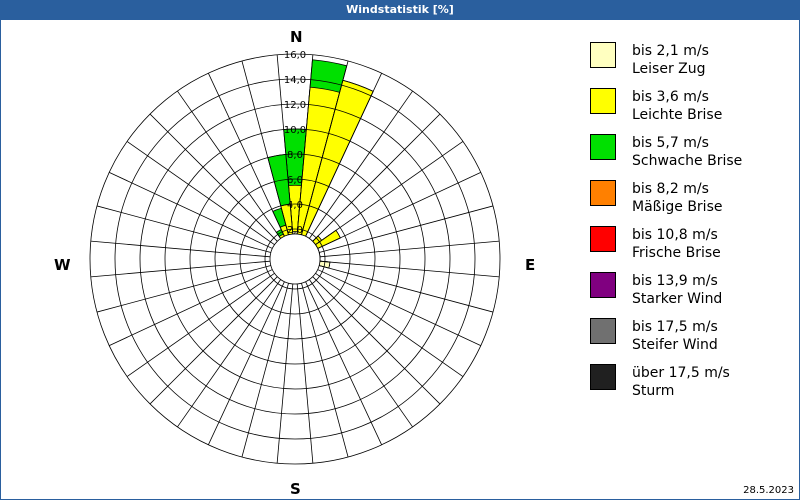  Describe the element at coordinates (677, 115) in the screenshot. I see `legend-name: Leichte Brise` at that location.